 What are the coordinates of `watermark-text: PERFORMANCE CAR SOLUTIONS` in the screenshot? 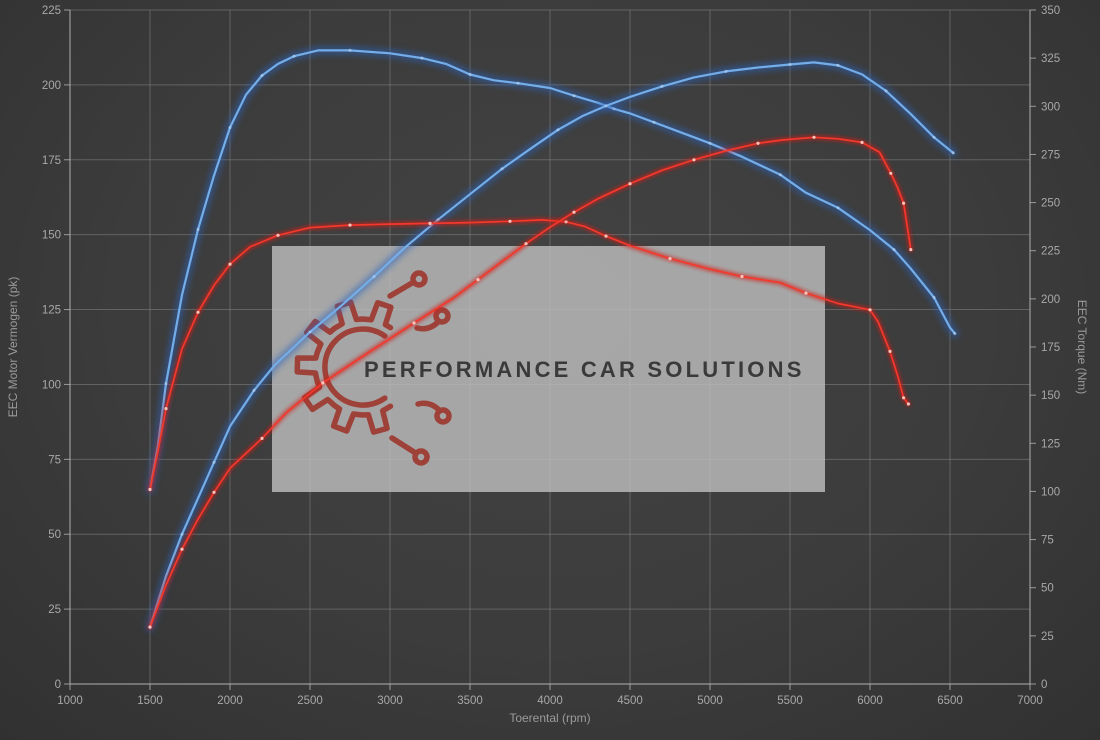 It's located at (584, 369).